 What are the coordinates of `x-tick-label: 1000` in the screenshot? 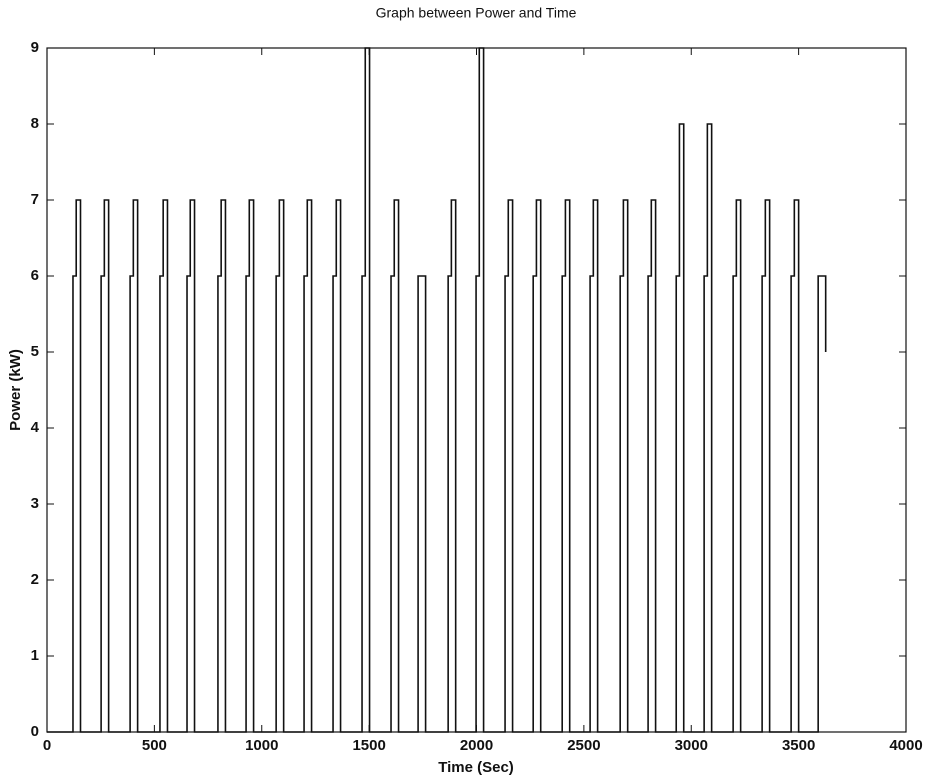 It's located at (261, 745).